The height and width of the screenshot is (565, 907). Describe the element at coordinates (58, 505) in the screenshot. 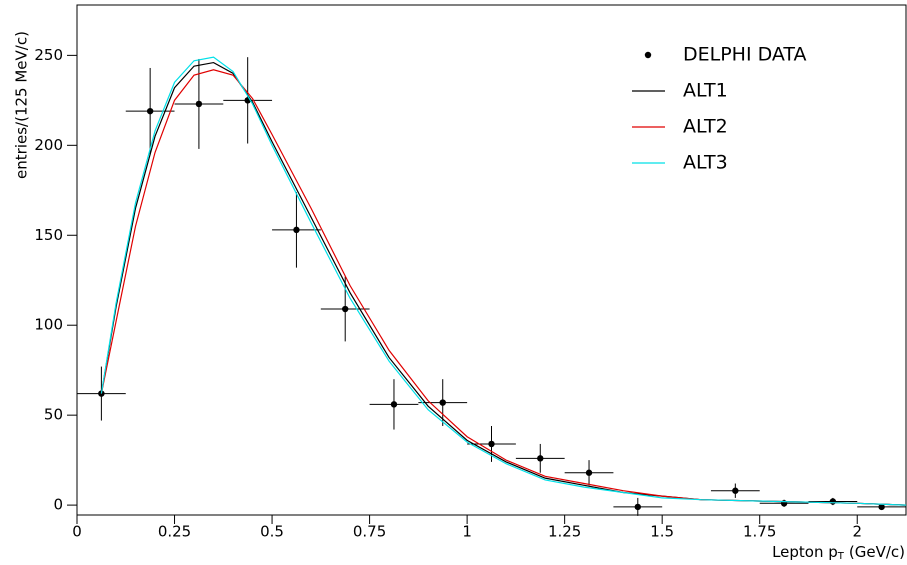

I see `y-tick-label: 0` at that location.